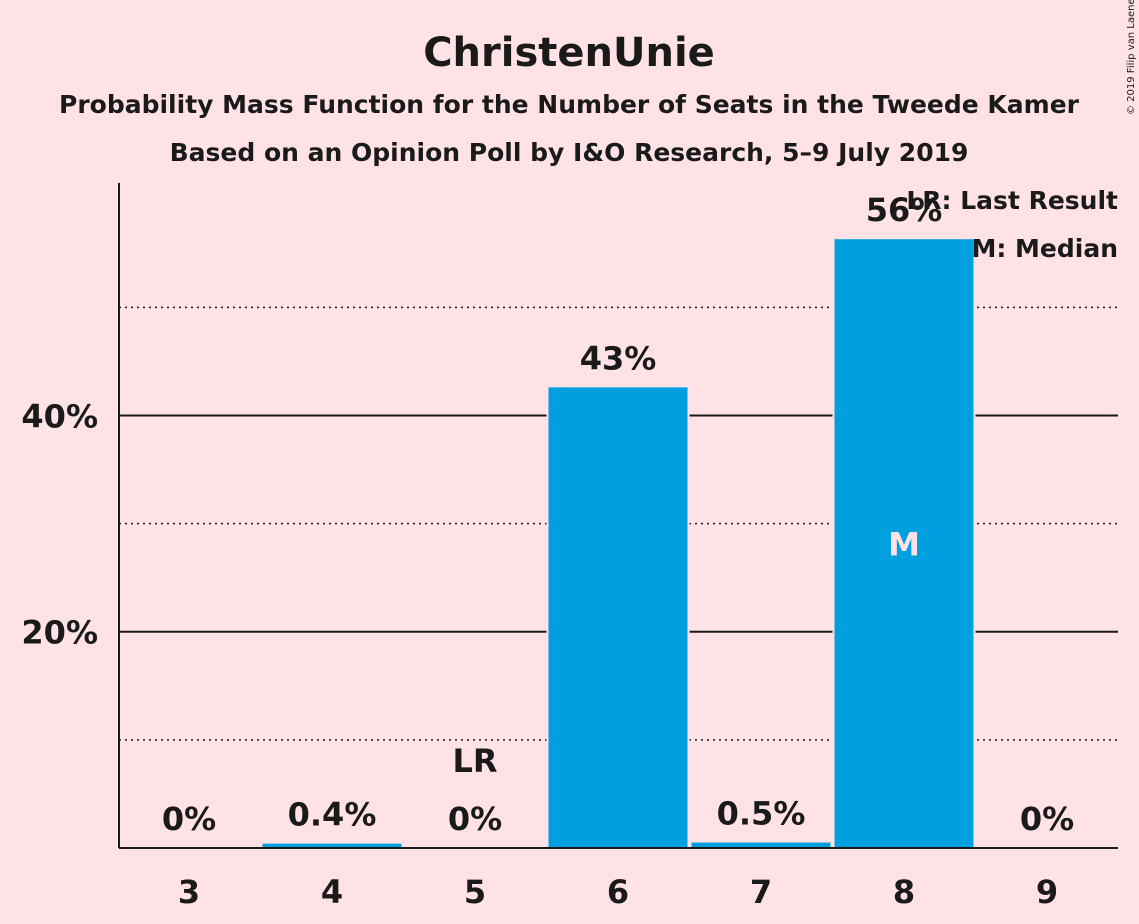 The width and height of the screenshot is (1139, 924). Describe the element at coordinates (618, 892) in the screenshot. I see `x-tick-label: 6` at that location.